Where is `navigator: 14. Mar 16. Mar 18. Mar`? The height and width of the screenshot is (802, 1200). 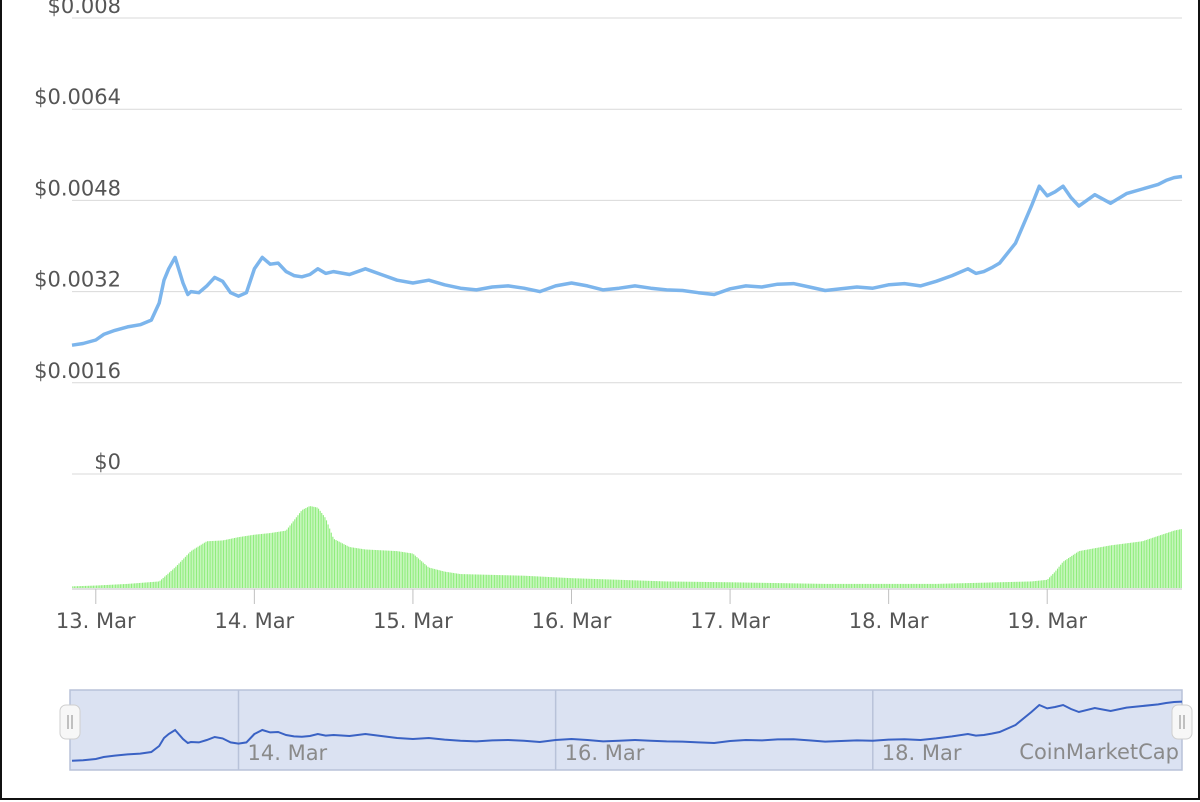
navigator: 14. Mar 16. Mar 18. Mar is located at coordinates (626, 730).